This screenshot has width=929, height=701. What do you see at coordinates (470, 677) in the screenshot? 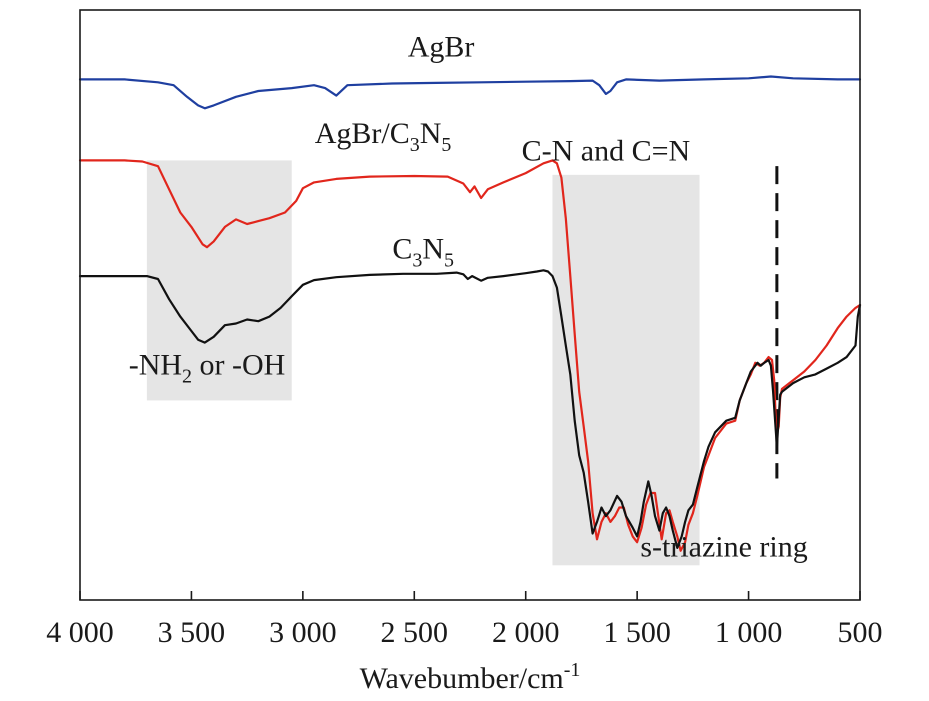
I see `x-axis-label: Wavebumber/cm-1` at bounding box center [470, 677].